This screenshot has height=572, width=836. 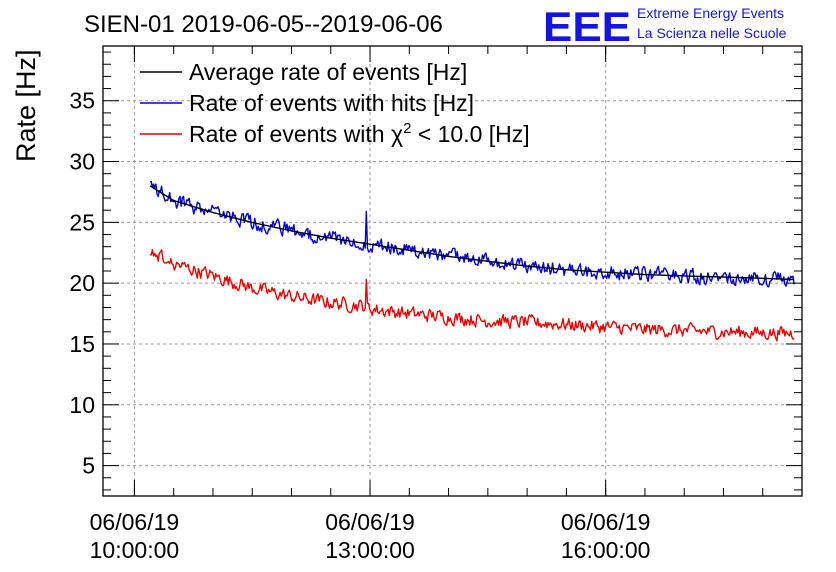 I want to click on x-tick-label-time: 10:00:00, so click(x=135, y=550).